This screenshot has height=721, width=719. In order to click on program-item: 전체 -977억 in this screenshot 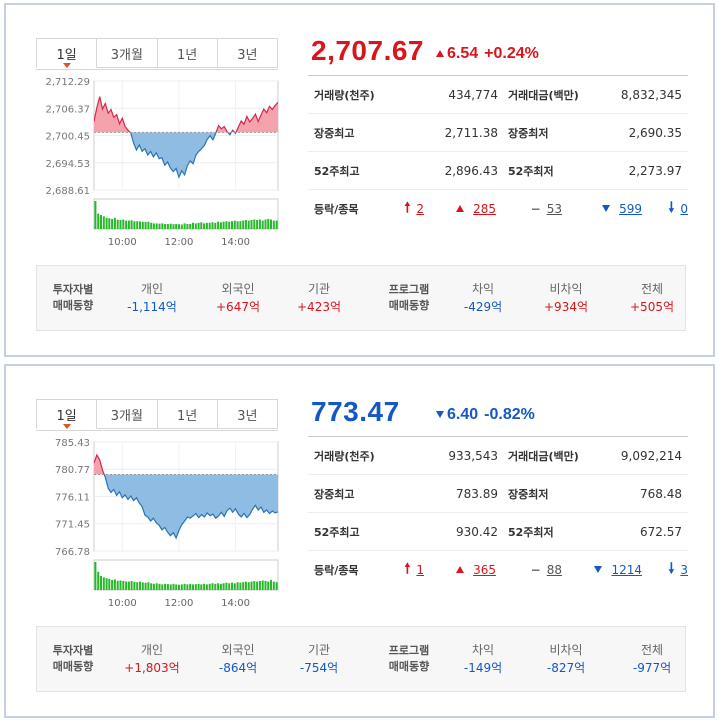, I will do `click(652, 659)`.